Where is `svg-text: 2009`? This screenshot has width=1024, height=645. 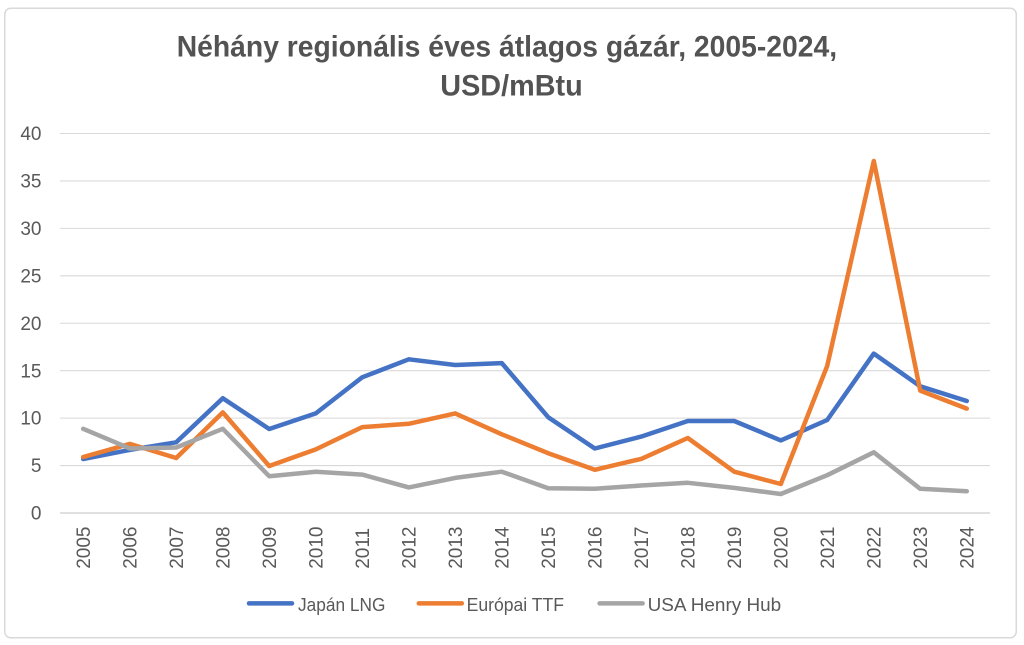 svg-text: 2009 is located at coordinates (270, 548).